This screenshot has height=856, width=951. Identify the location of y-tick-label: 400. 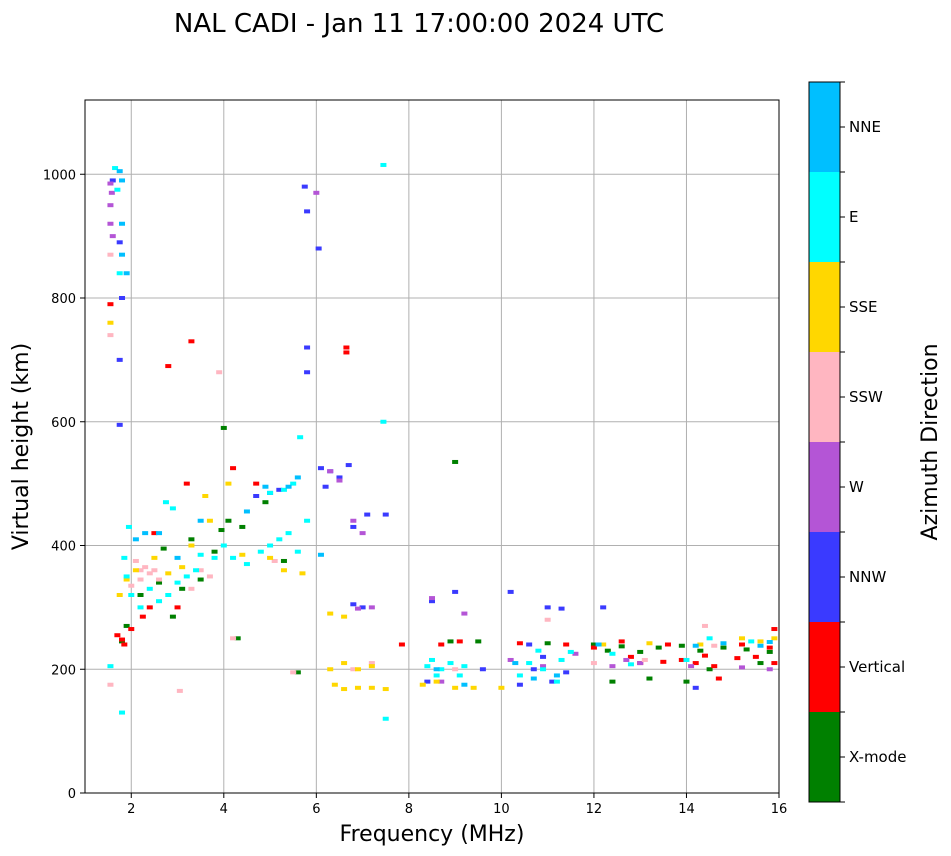
(63, 547).